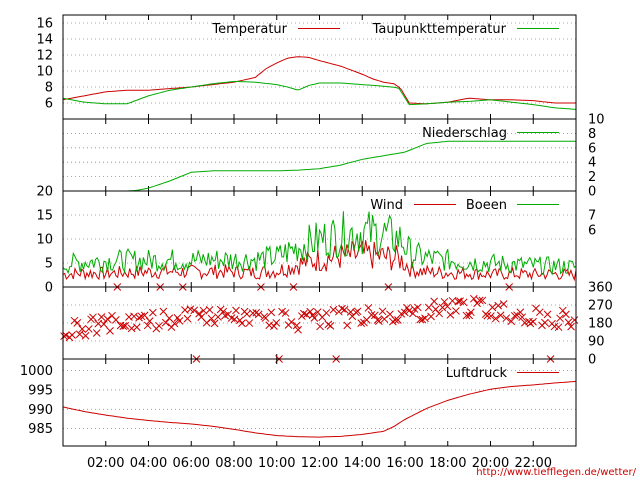  I want to click on series-line-luftdruck, so click(319, 409).